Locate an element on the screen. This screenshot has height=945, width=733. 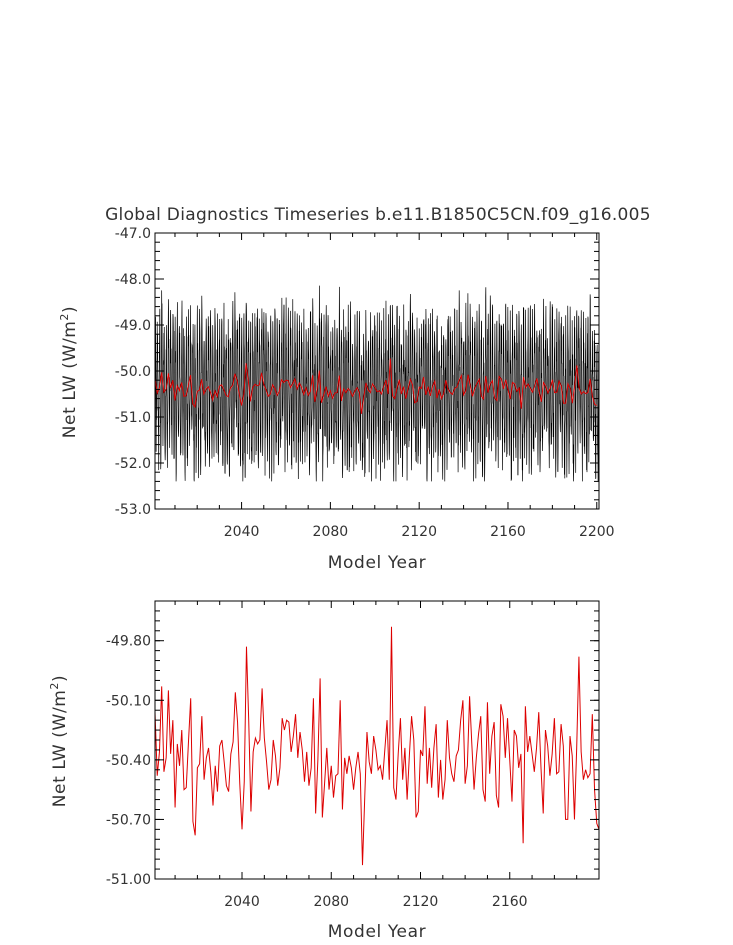
top-y-axis-label: Net LW (W/m2) is located at coordinates (69, 372).